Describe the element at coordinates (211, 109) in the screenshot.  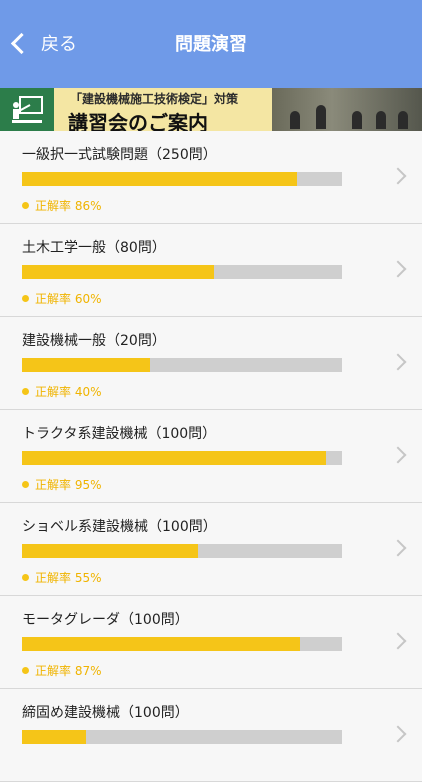
I see `seminar-banner: 「建設機械施工技術検定」対策 講習会のご案内` at that location.